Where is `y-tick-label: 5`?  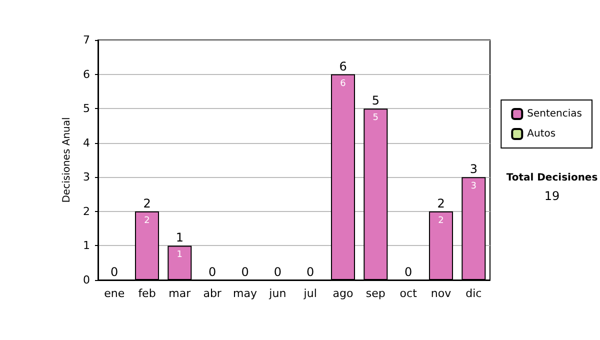
y-tick-label: 5 is located at coordinates (86, 109).